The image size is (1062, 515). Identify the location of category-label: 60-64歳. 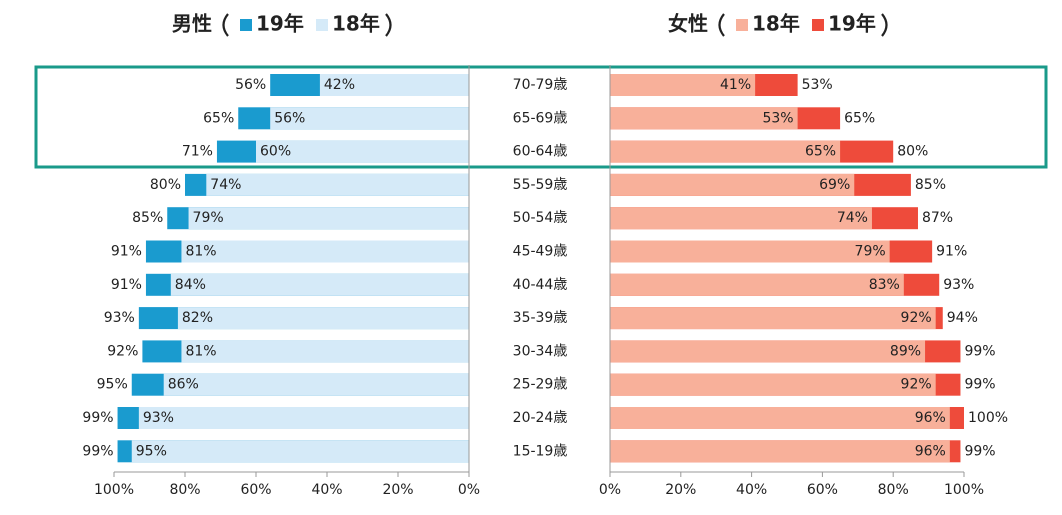
(540, 152).